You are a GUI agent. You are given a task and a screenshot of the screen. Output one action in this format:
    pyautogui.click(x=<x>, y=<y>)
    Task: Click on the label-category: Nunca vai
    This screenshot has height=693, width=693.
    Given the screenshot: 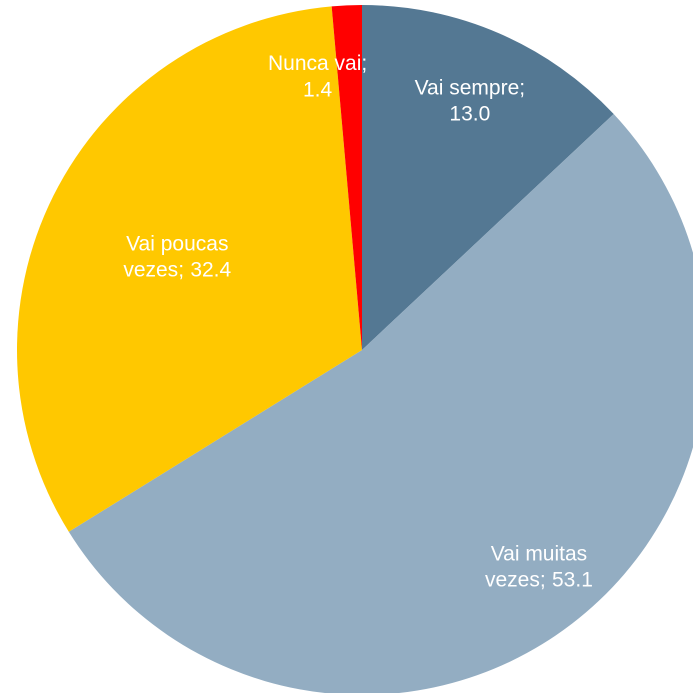 What is the action you would take?
    pyautogui.click(x=314, y=63)
    